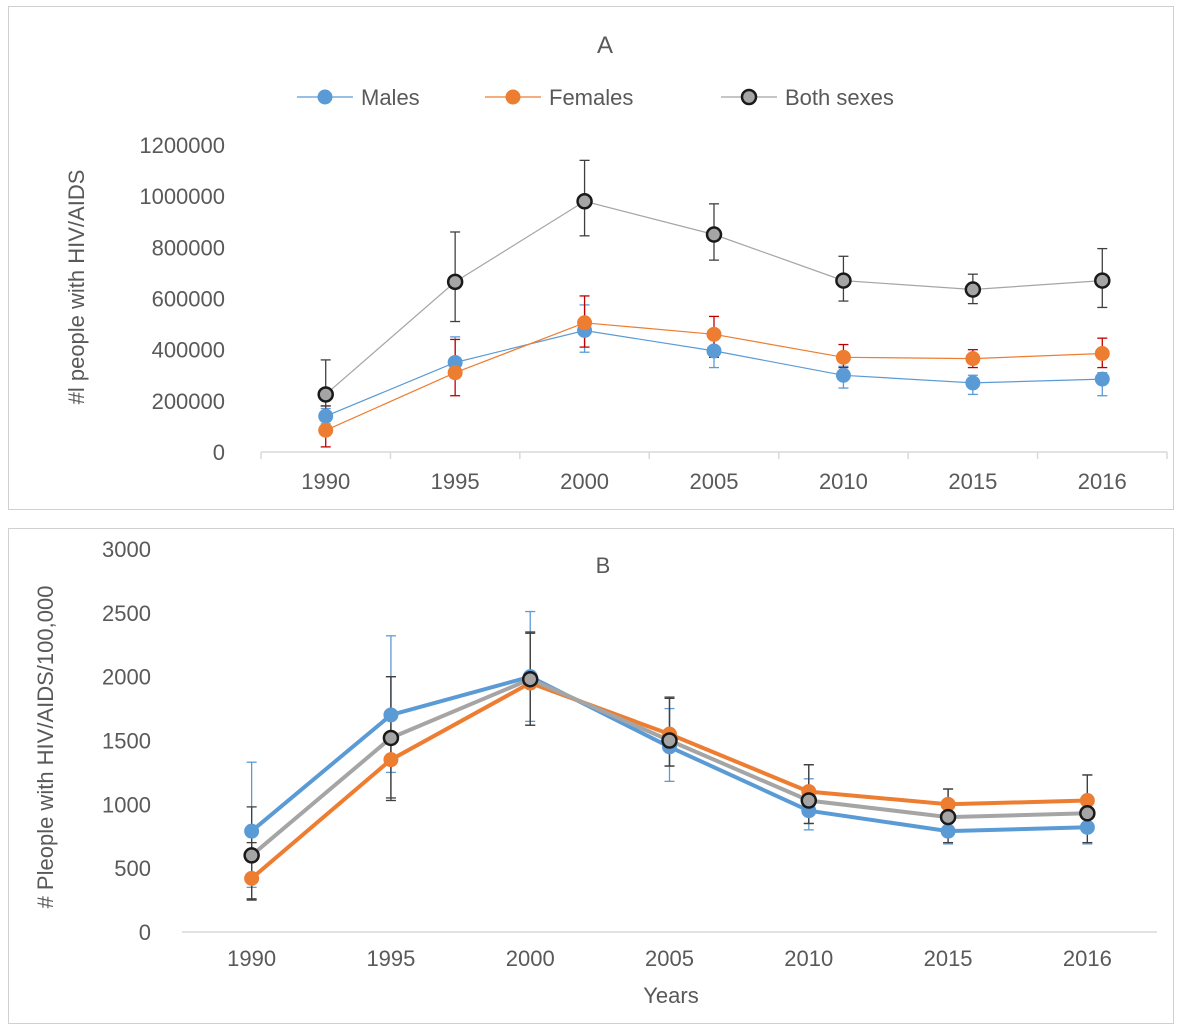 The height and width of the screenshot is (1026, 1182). What do you see at coordinates (839, 97) in the screenshot?
I see `chart-a-legend-label: Both sexes` at bounding box center [839, 97].